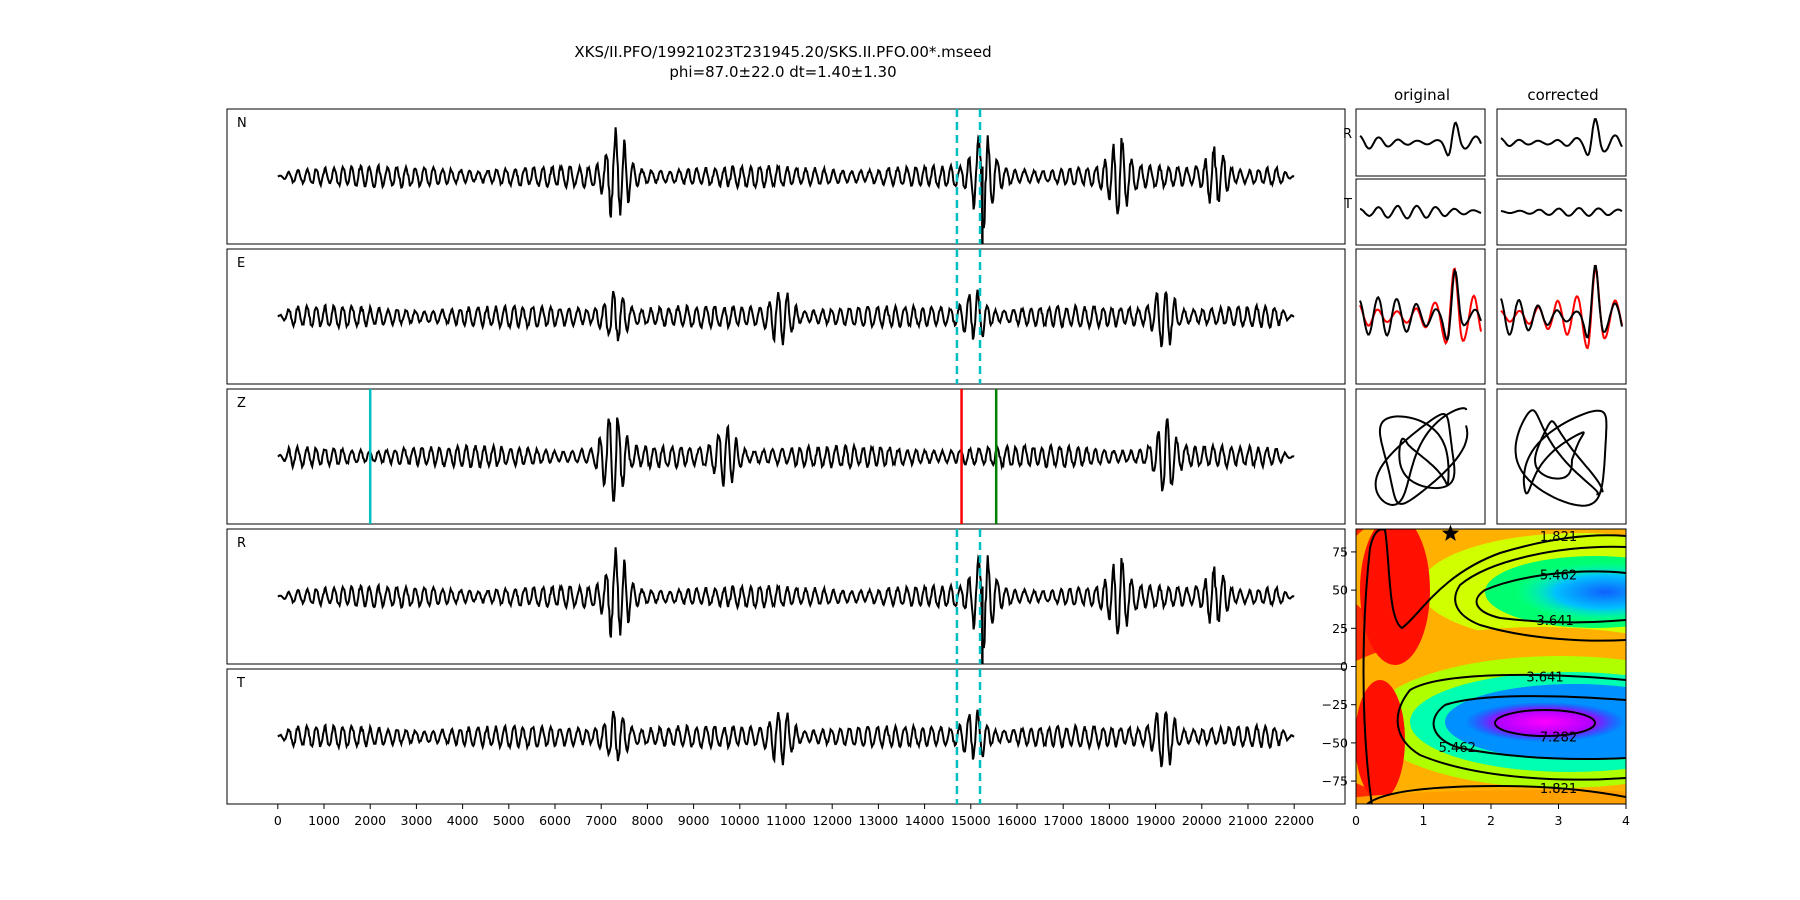 The height and width of the screenshot is (900, 1800). I want to click on heat-left-hotspot-top, so click(1395, 597).